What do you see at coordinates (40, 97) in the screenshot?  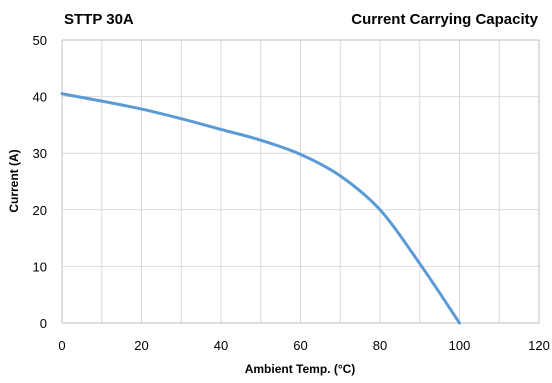 I see `y-tick-label: 40` at bounding box center [40, 97].